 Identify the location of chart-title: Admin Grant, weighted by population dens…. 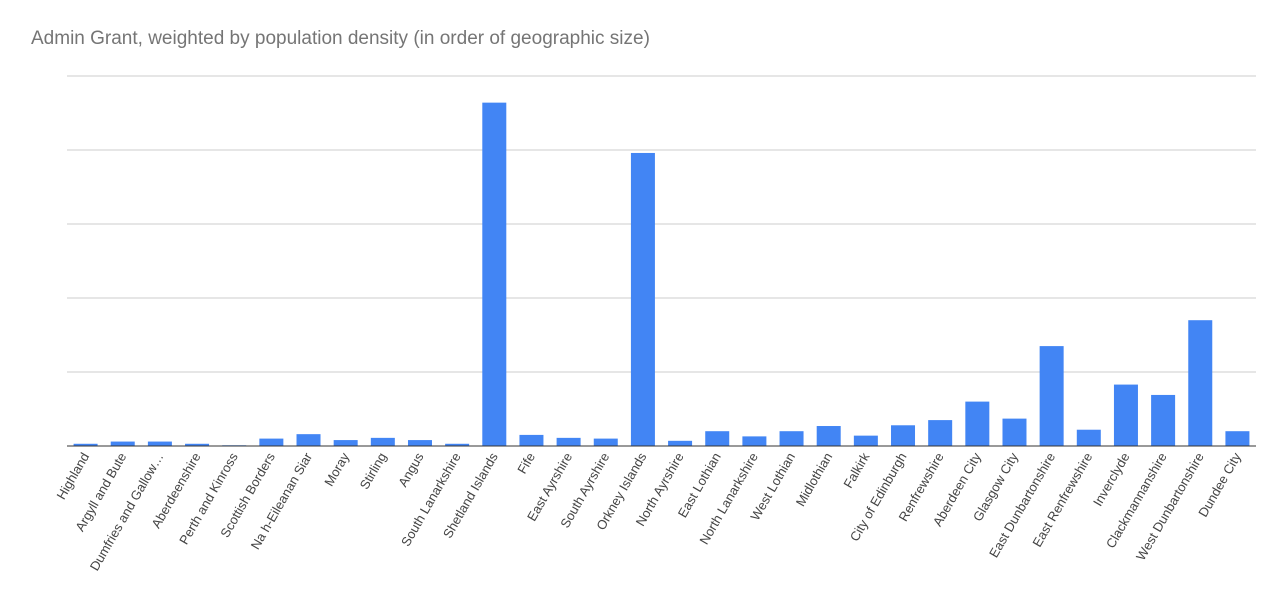
(340, 38).